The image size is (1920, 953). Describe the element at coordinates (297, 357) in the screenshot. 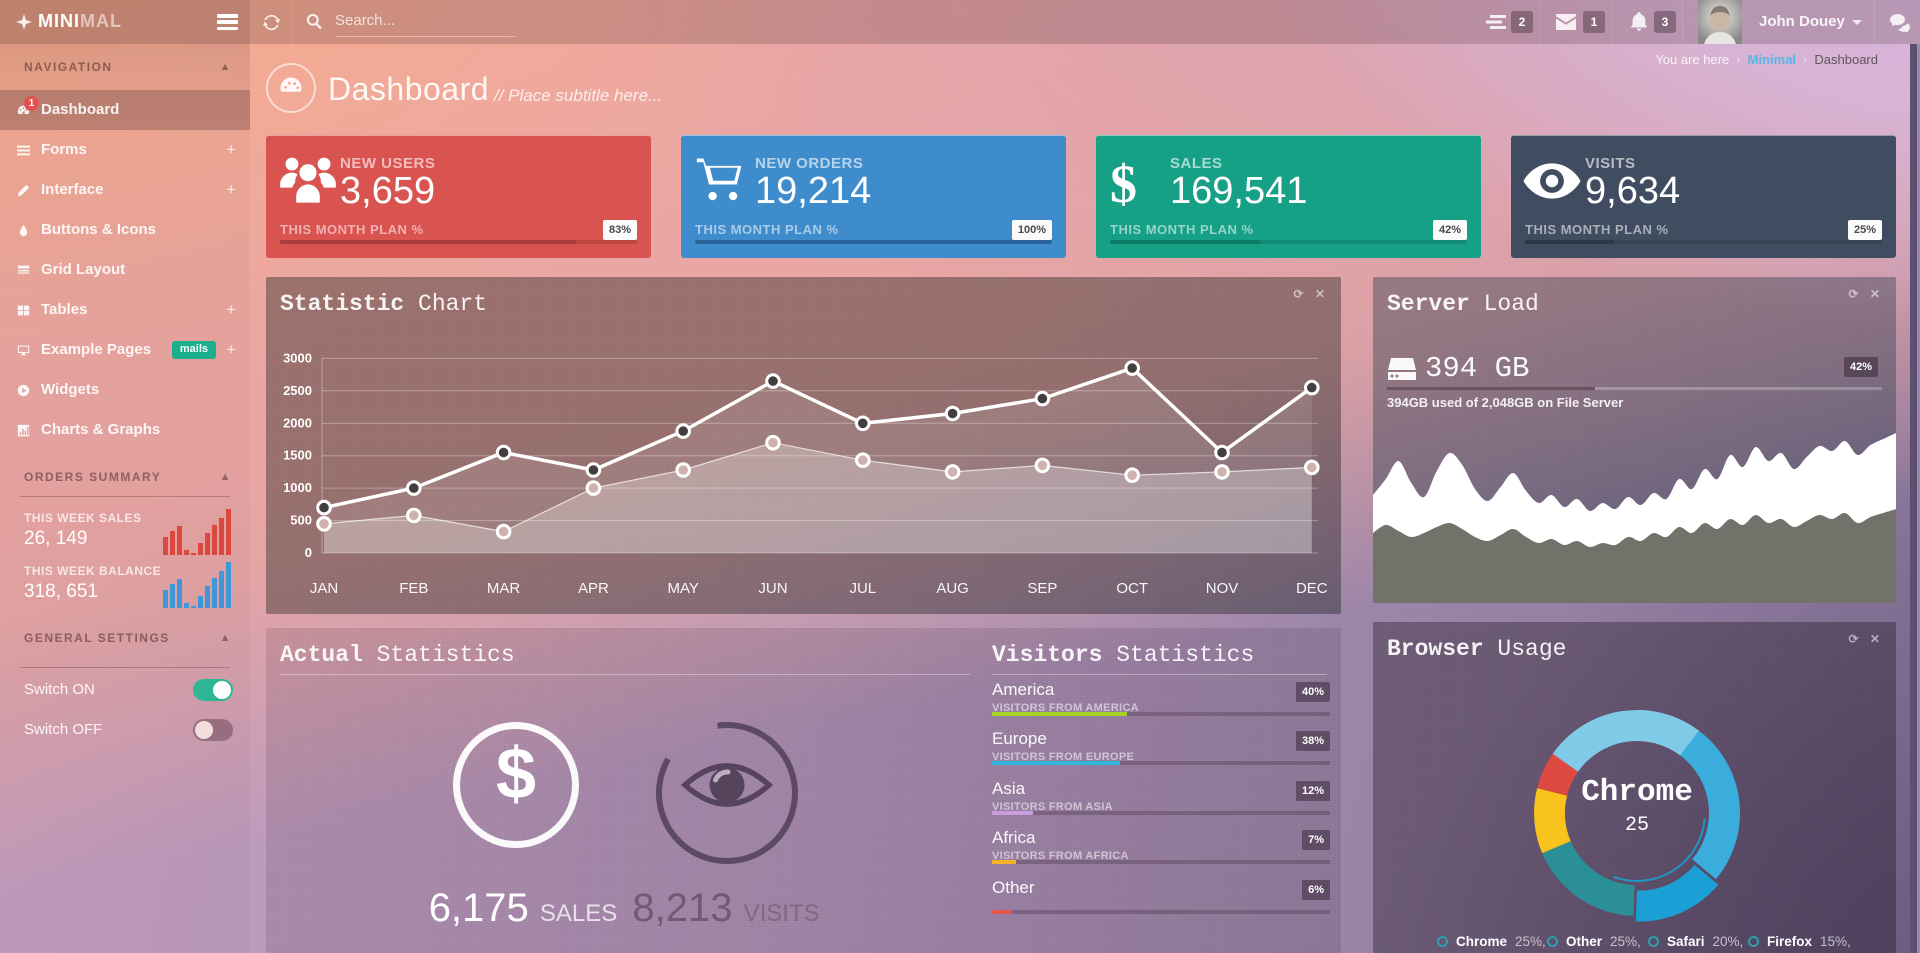

I see `svg-text: 3000` at that location.